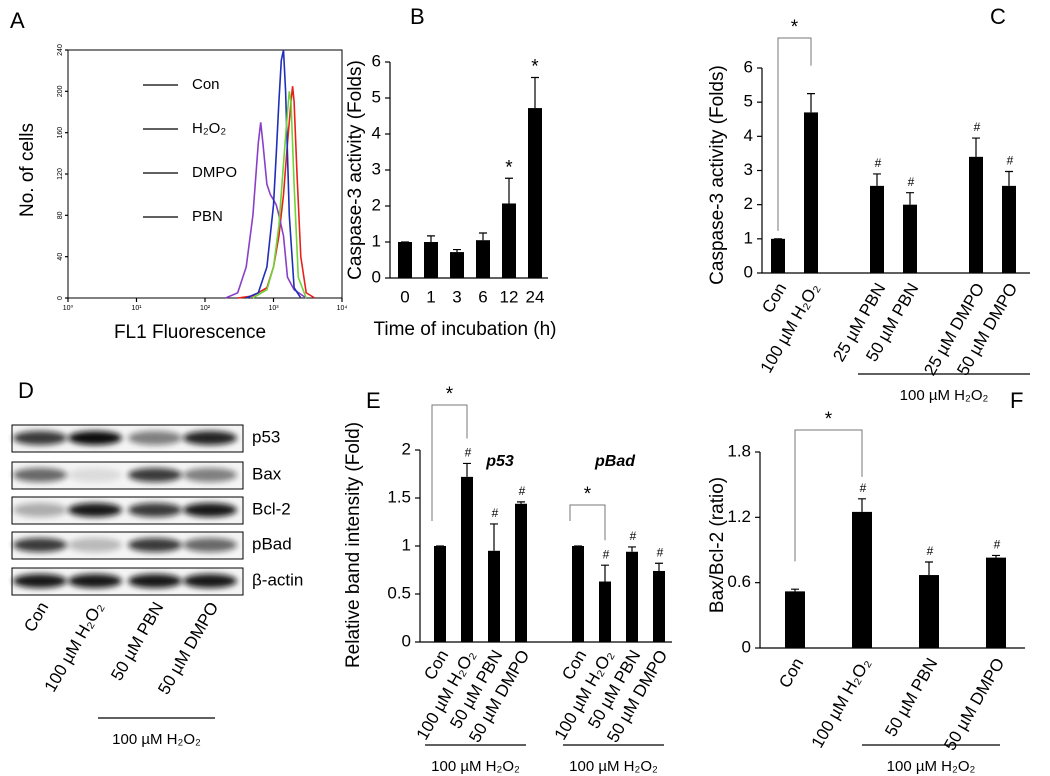 The image size is (1050, 776). I want to click on y-tick-label: 1.2, so click(739, 516).